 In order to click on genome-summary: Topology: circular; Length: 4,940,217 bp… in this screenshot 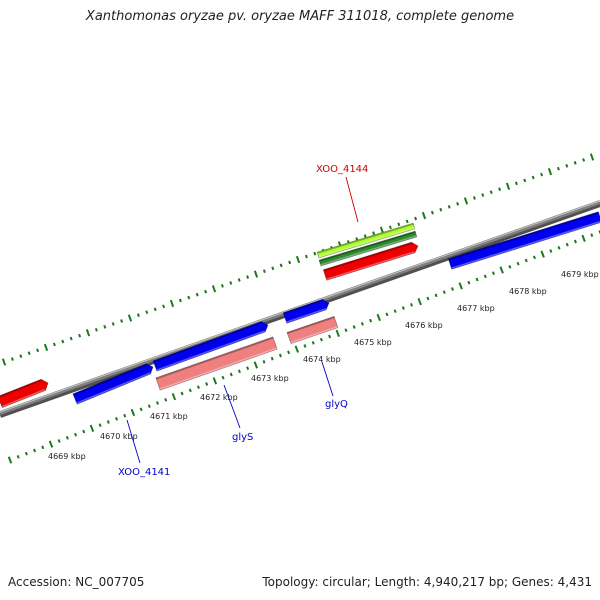, I will do `click(427, 582)`.